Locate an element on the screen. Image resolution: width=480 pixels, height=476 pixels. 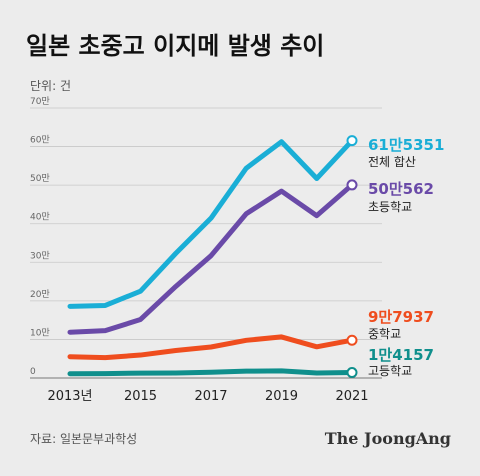
source-text: 자료: 일본문부과학성 is located at coordinates (83, 439).